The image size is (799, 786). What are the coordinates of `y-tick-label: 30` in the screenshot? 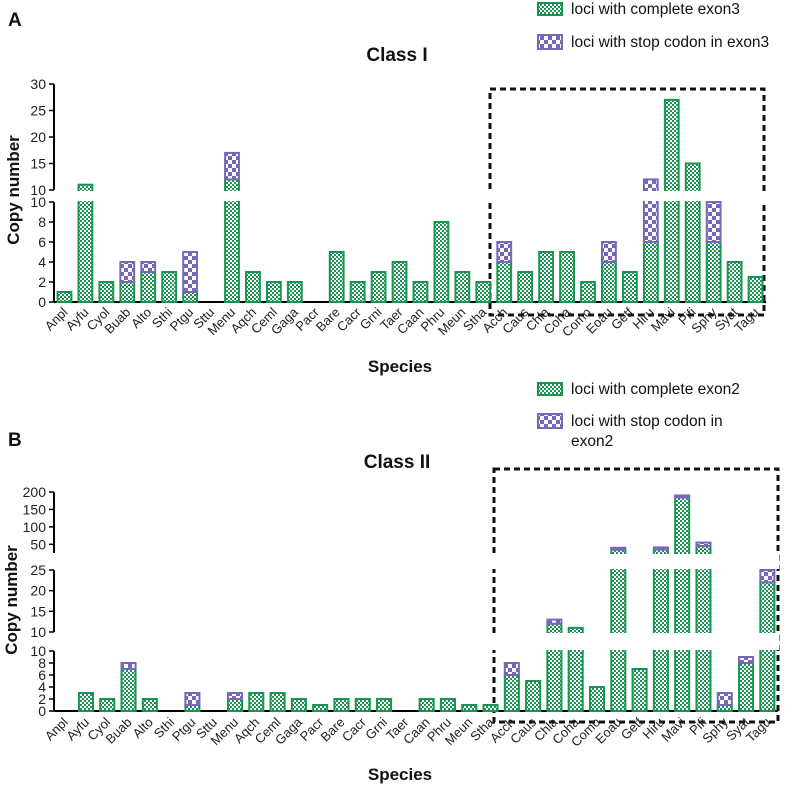 It's located at (38, 84).